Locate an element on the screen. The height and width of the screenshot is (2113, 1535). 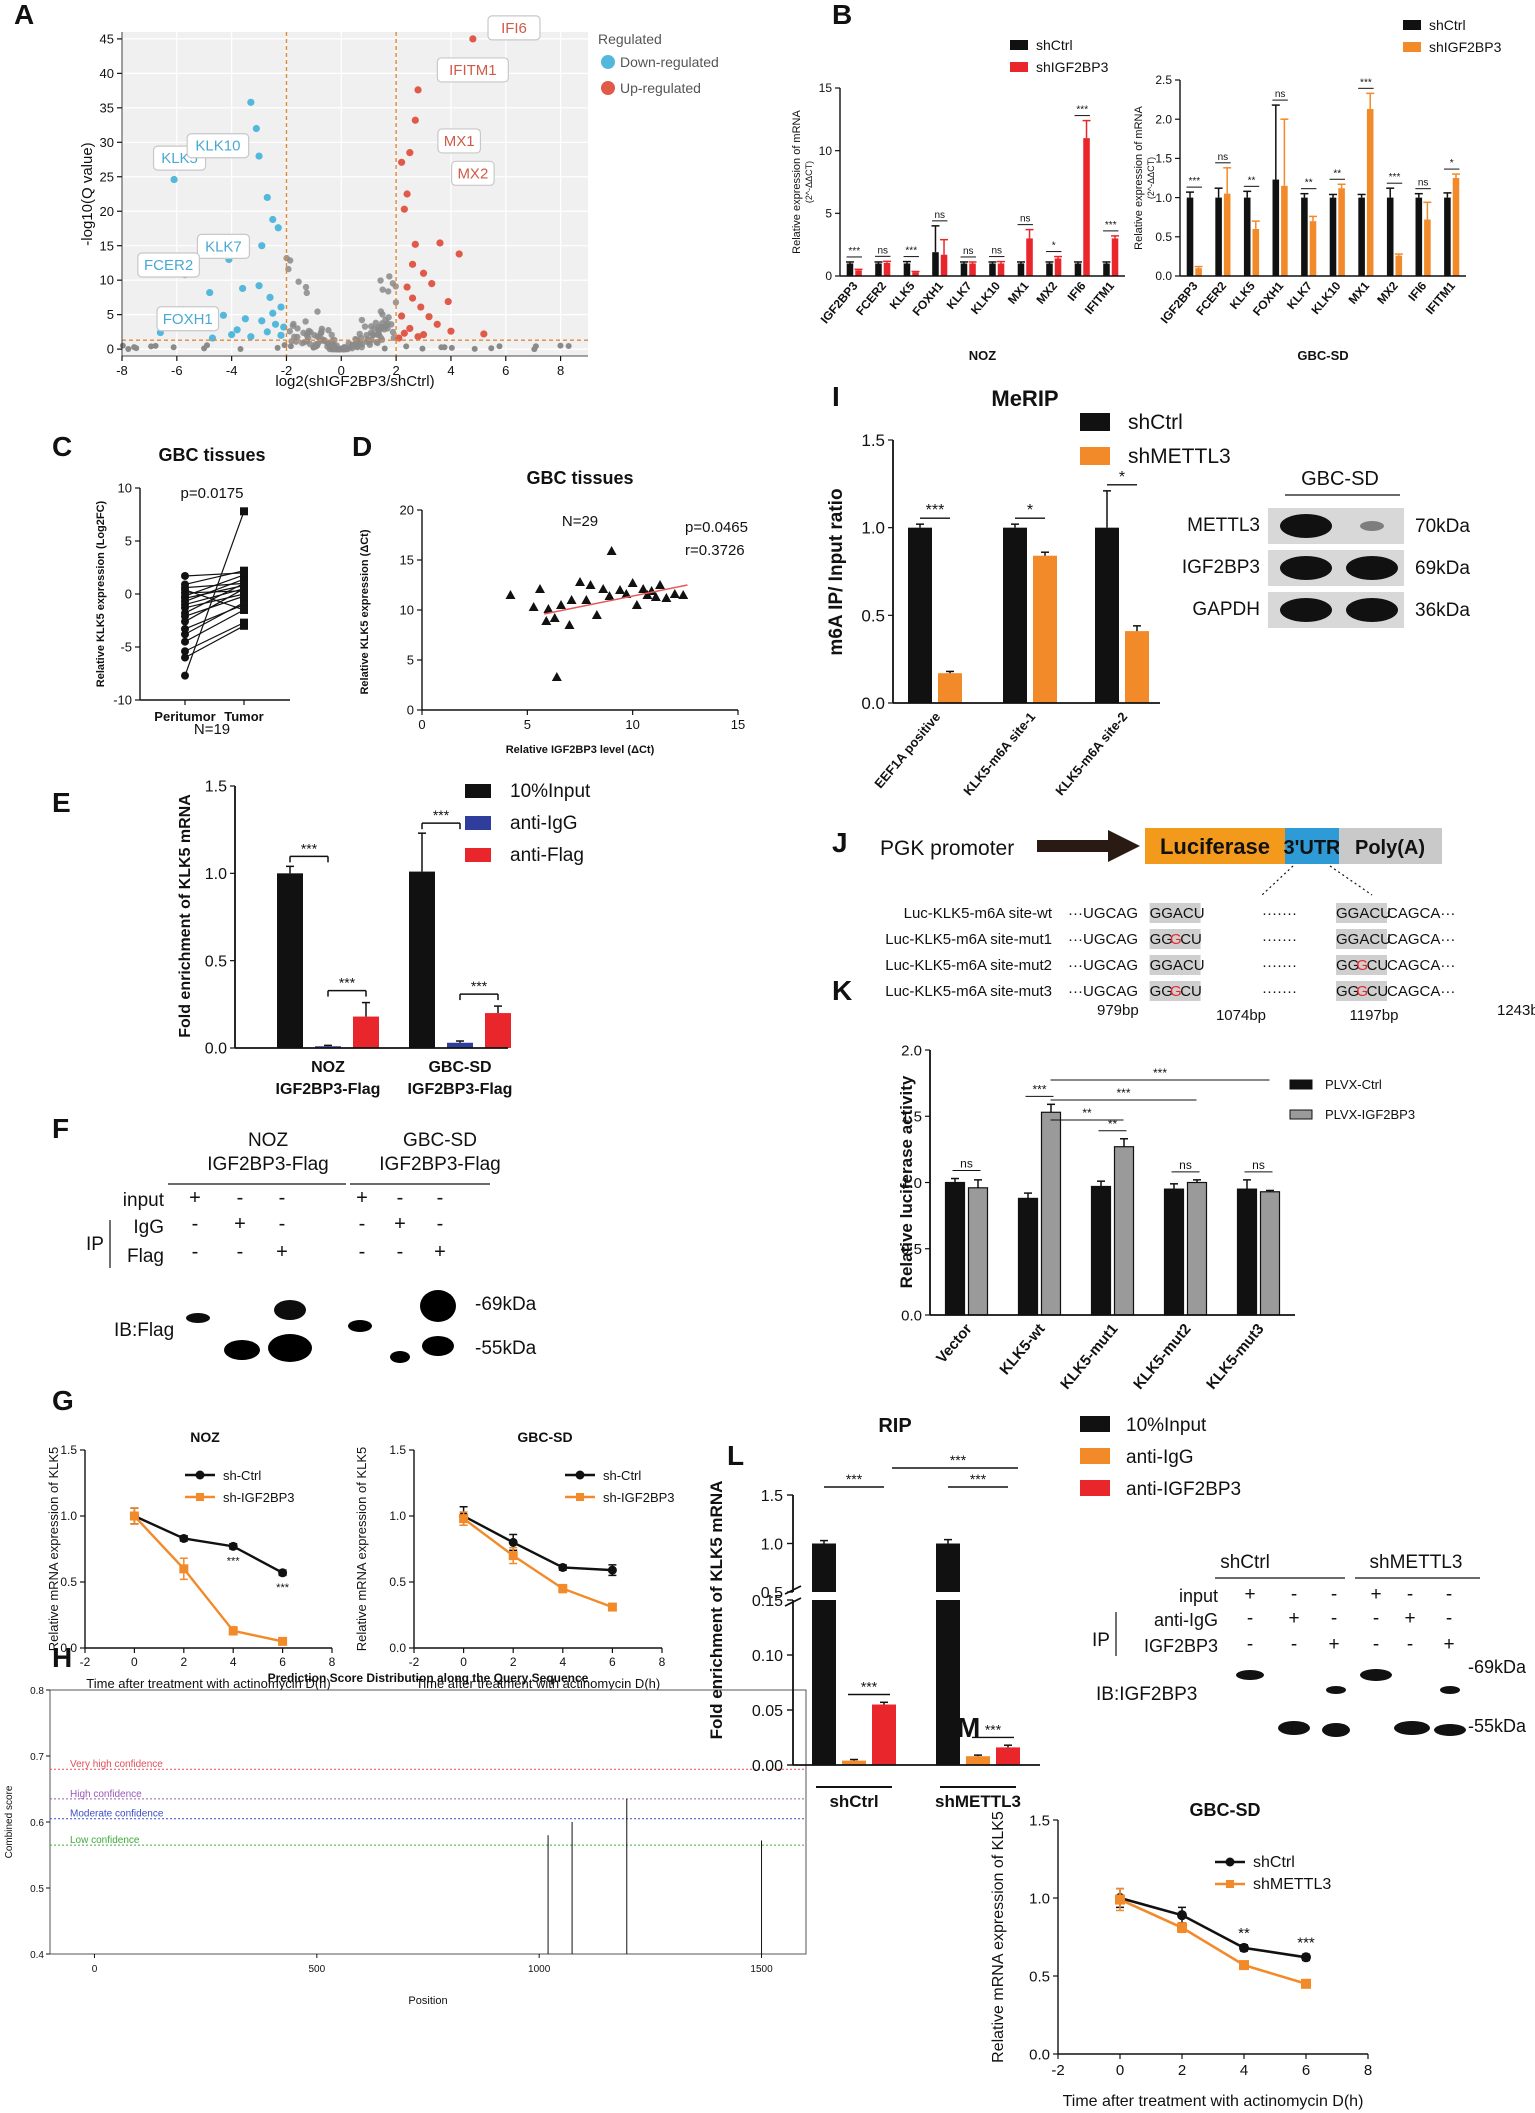
y-axis-label: Relative luciferase activity is located at coordinates (906, 1181).